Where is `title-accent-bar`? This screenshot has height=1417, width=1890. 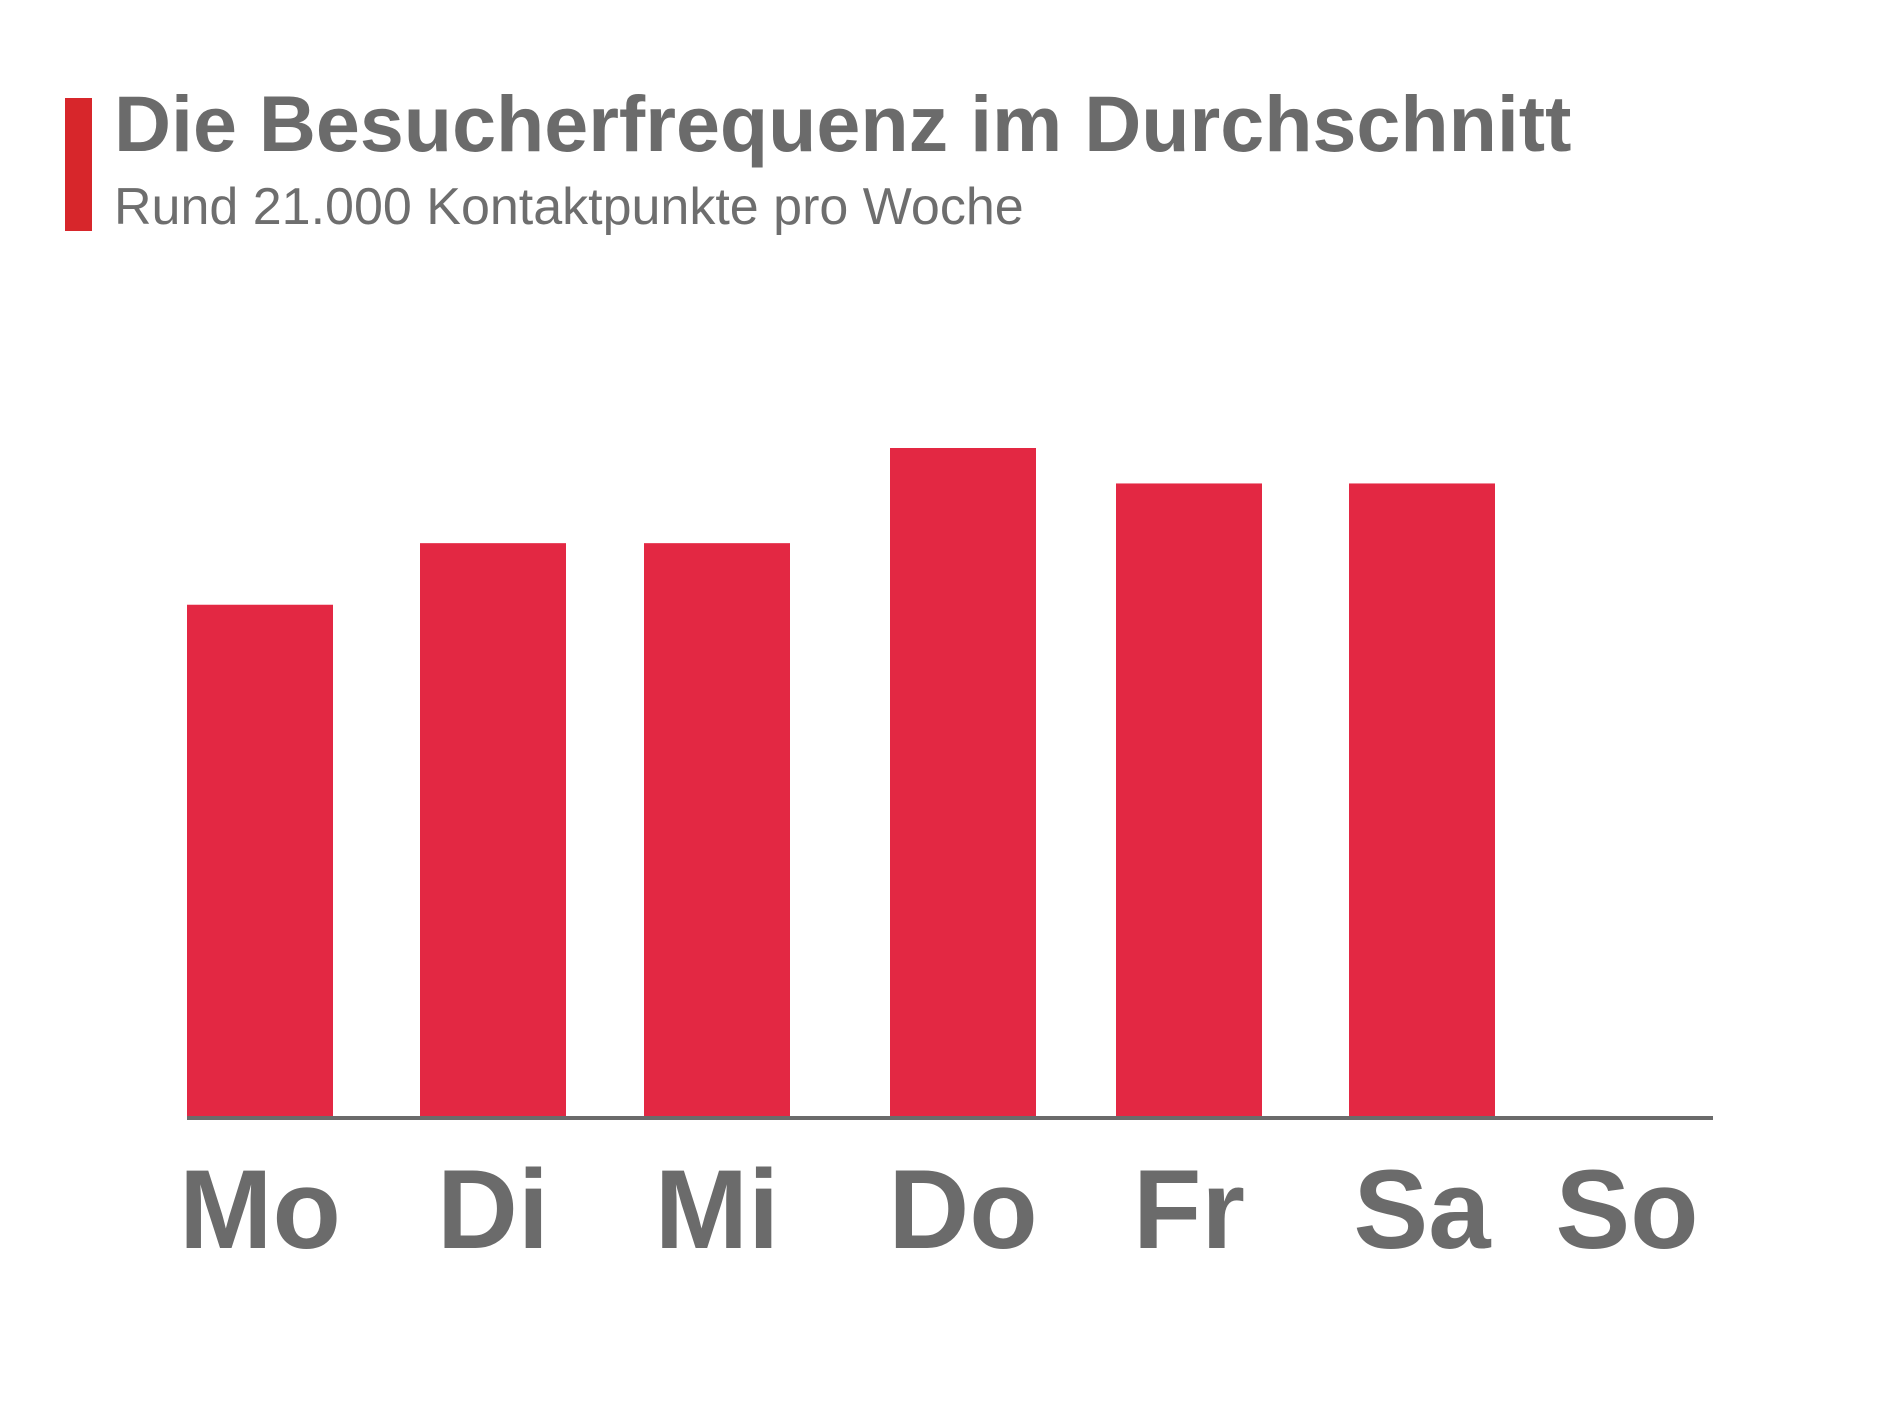
title-accent-bar is located at coordinates (78, 164).